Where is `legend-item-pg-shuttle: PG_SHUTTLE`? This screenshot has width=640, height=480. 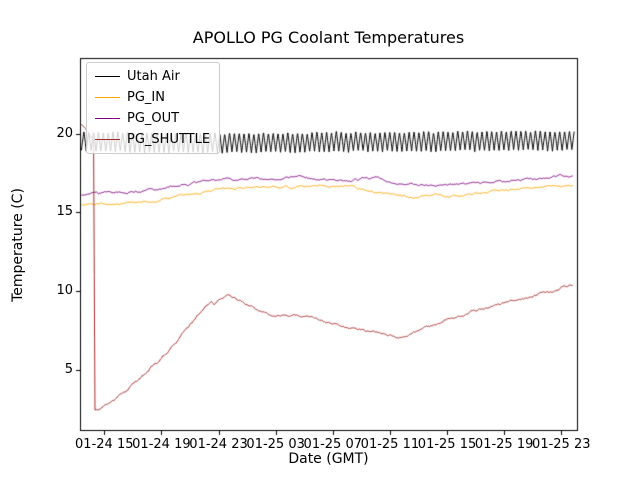
legend-item-pg-shuttle: PG_SHUTTLE is located at coordinates (152, 139).